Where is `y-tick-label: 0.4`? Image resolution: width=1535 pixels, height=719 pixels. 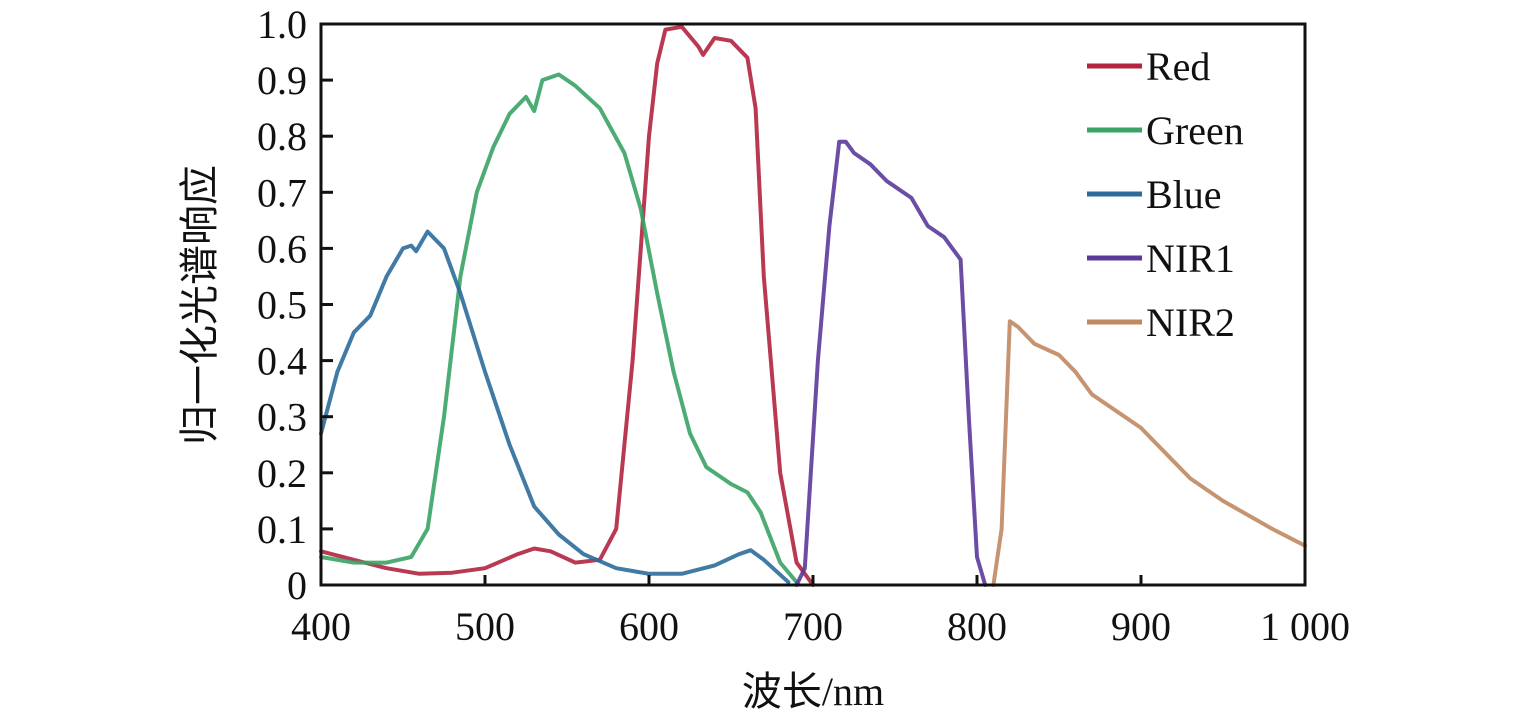
y-tick-label: 0.4 is located at coordinates (282, 361).